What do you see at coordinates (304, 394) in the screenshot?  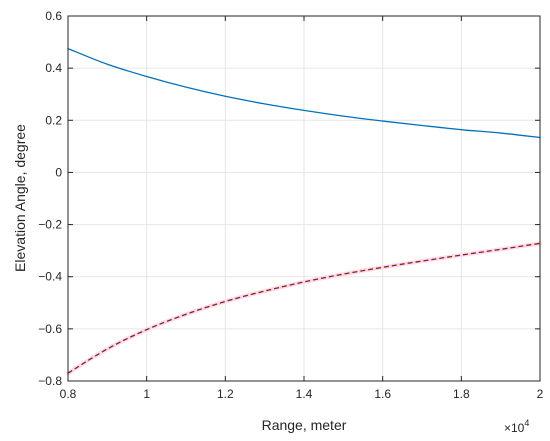 I see `x-tick-label: 1.4` at bounding box center [304, 394].